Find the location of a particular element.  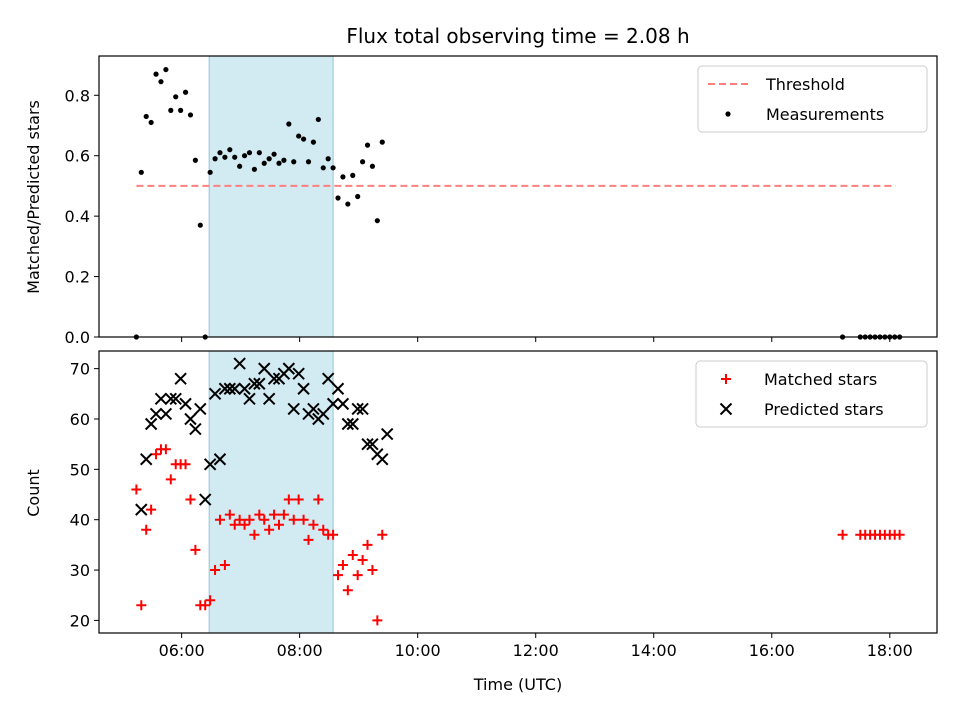

y-tick-label: 40 is located at coordinates (80, 520).